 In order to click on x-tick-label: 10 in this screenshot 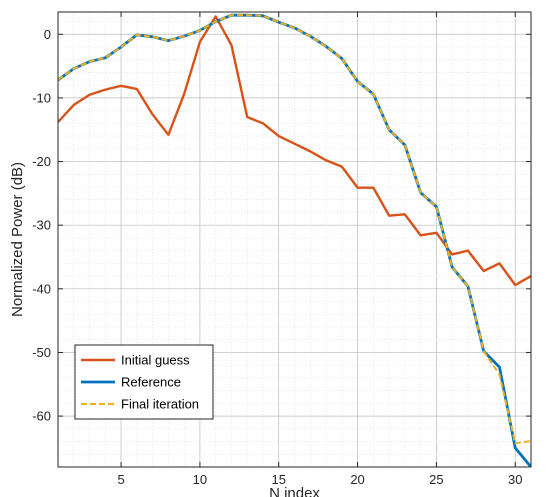, I will do `click(200, 479)`.